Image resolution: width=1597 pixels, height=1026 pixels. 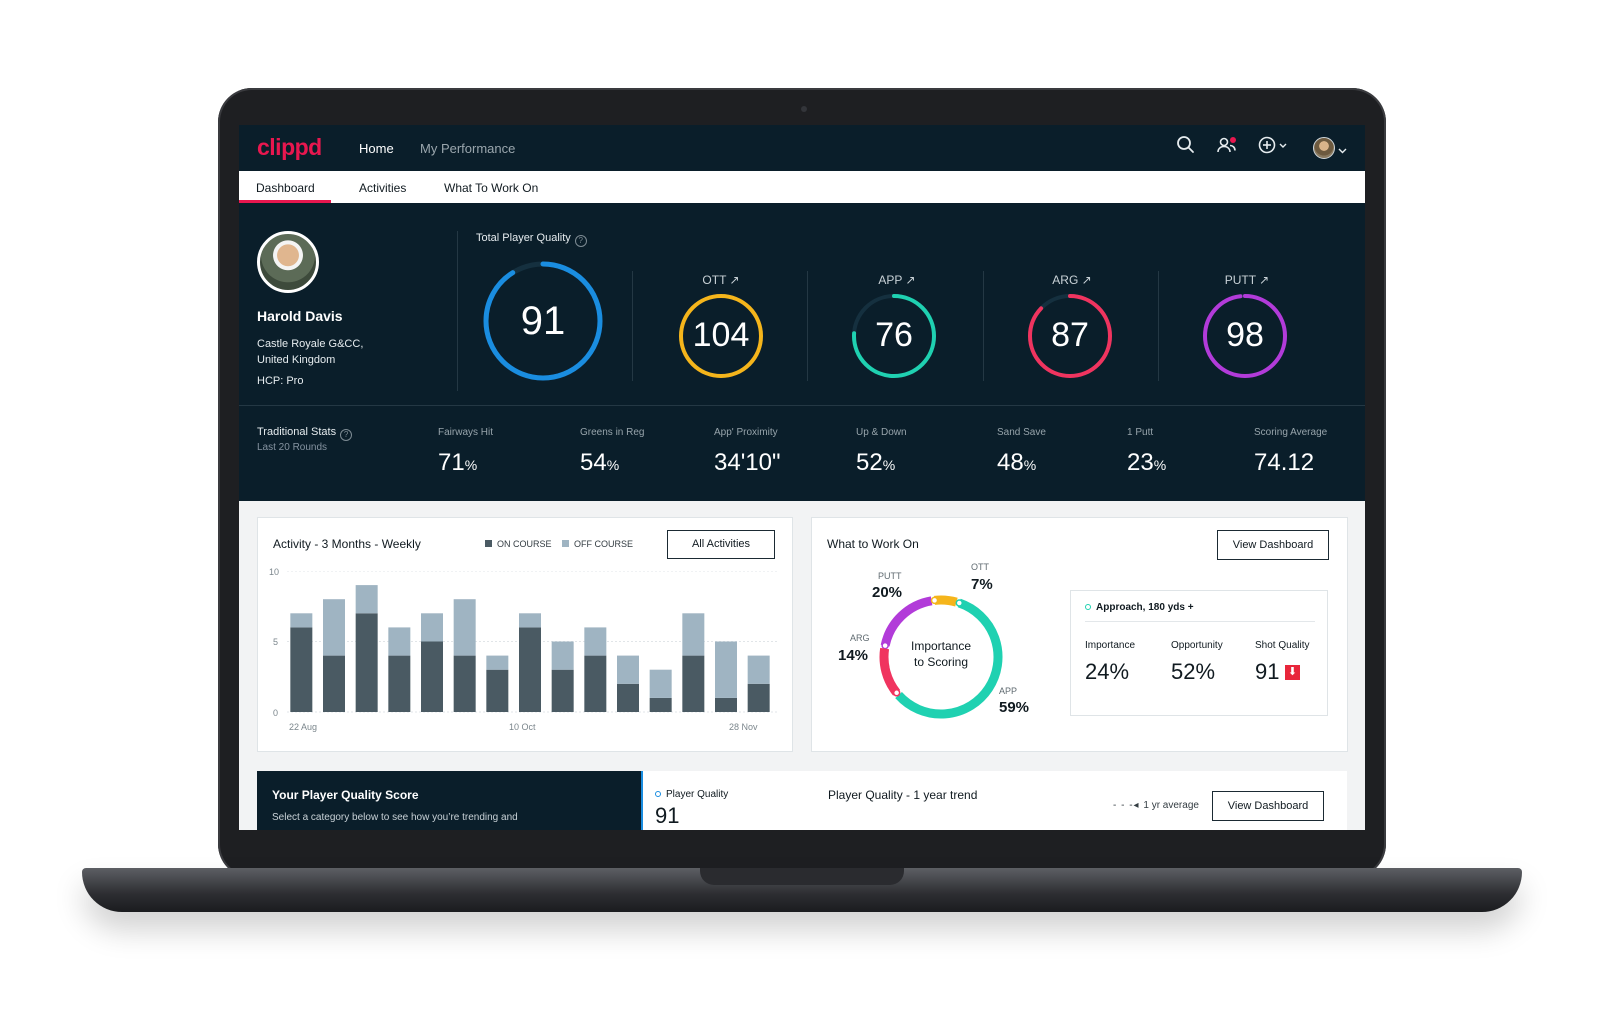 What do you see at coordinates (1292, 672) in the screenshot?
I see `arrow-down-icon: ⬇` at bounding box center [1292, 672].